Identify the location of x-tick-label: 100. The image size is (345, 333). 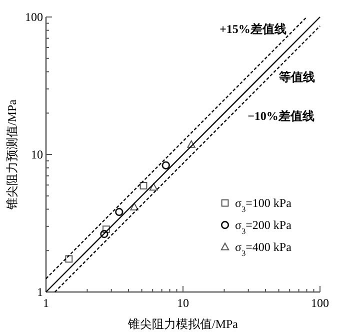
(320, 303).